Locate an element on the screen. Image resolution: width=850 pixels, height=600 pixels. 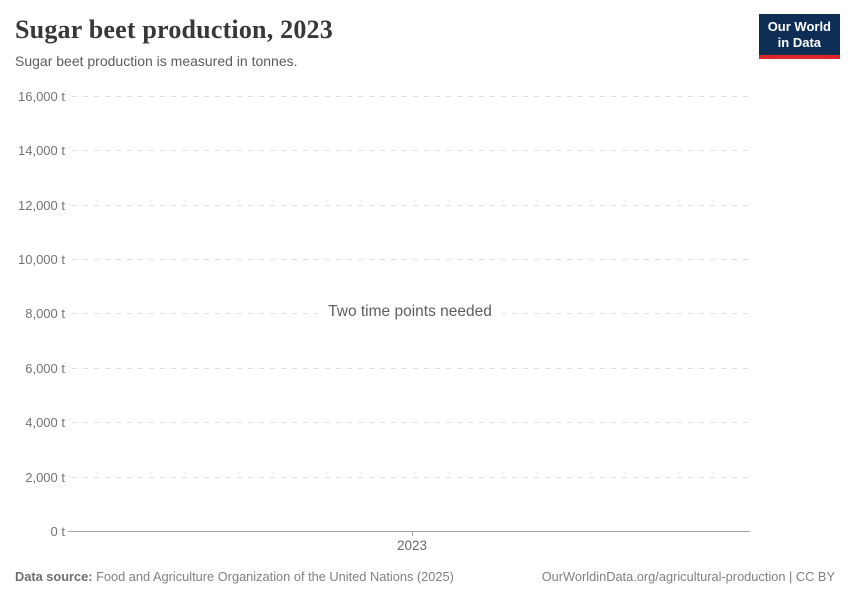
chart-title: Sugar beet production, 2023 is located at coordinates (174, 29).